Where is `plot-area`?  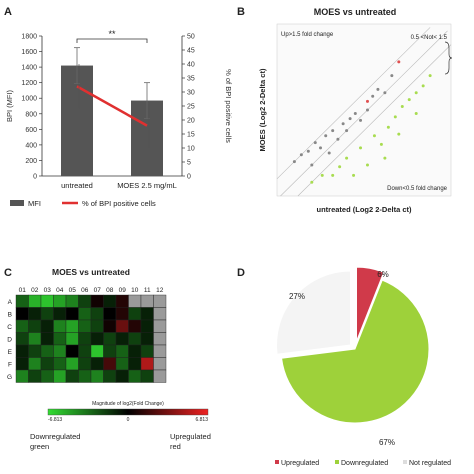 plot-area is located at coordinates (364, 110).